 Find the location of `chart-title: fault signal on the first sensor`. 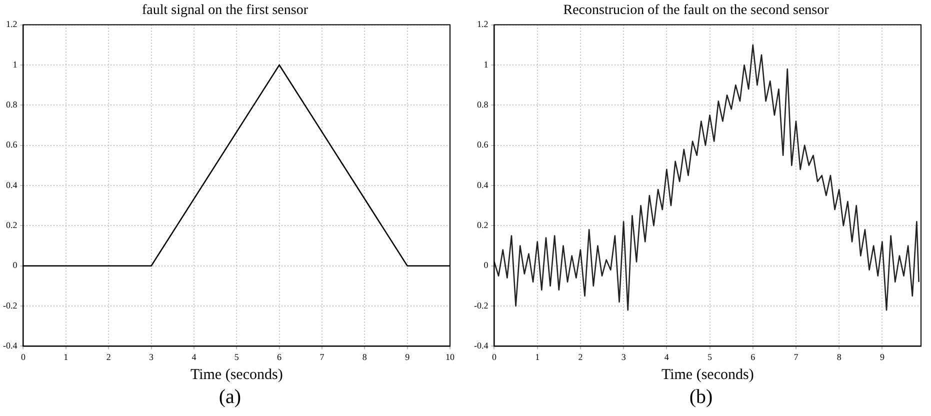

chart-title: fault signal on the first sensor is located at coordinates (225, 10).